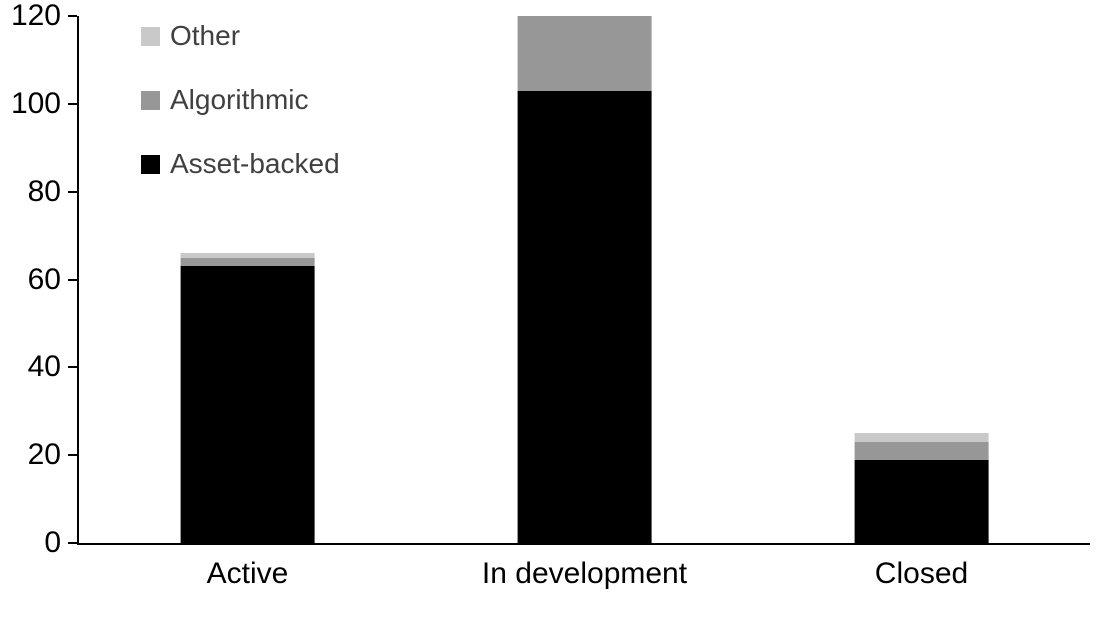 The width and height of the screenshot is (1102, 618). I want to click on legend-item-other: Other, so click(240, 36).